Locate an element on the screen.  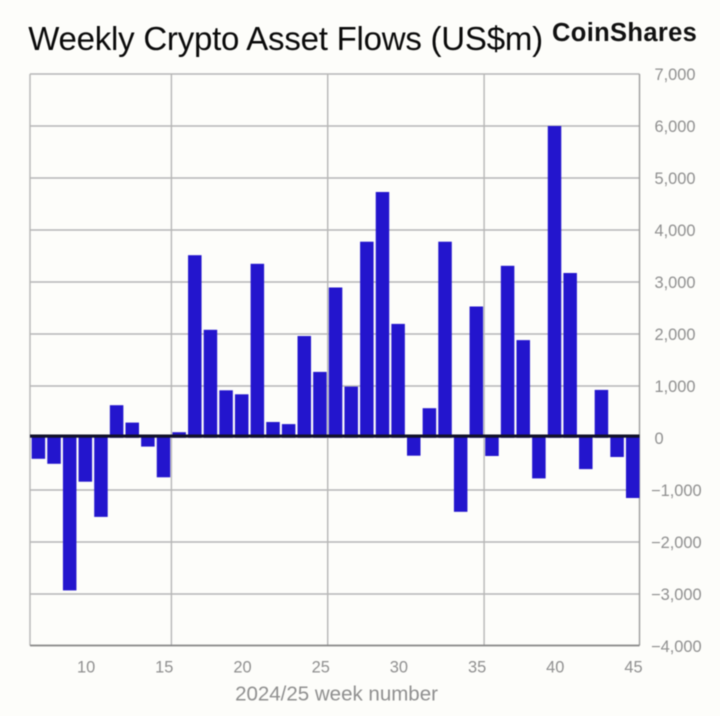
svg-text: −3,000 is located at coordinates (676, 595).